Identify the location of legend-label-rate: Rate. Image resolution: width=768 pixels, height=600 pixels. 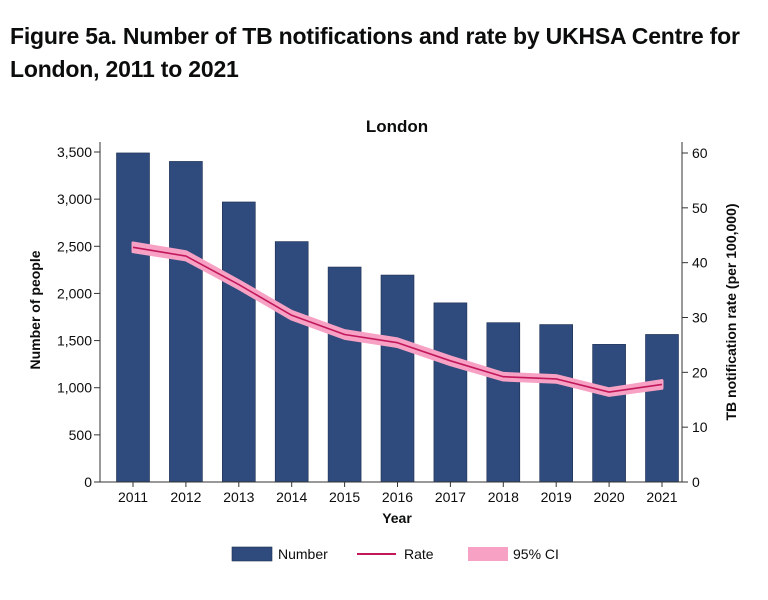
(419, 554).